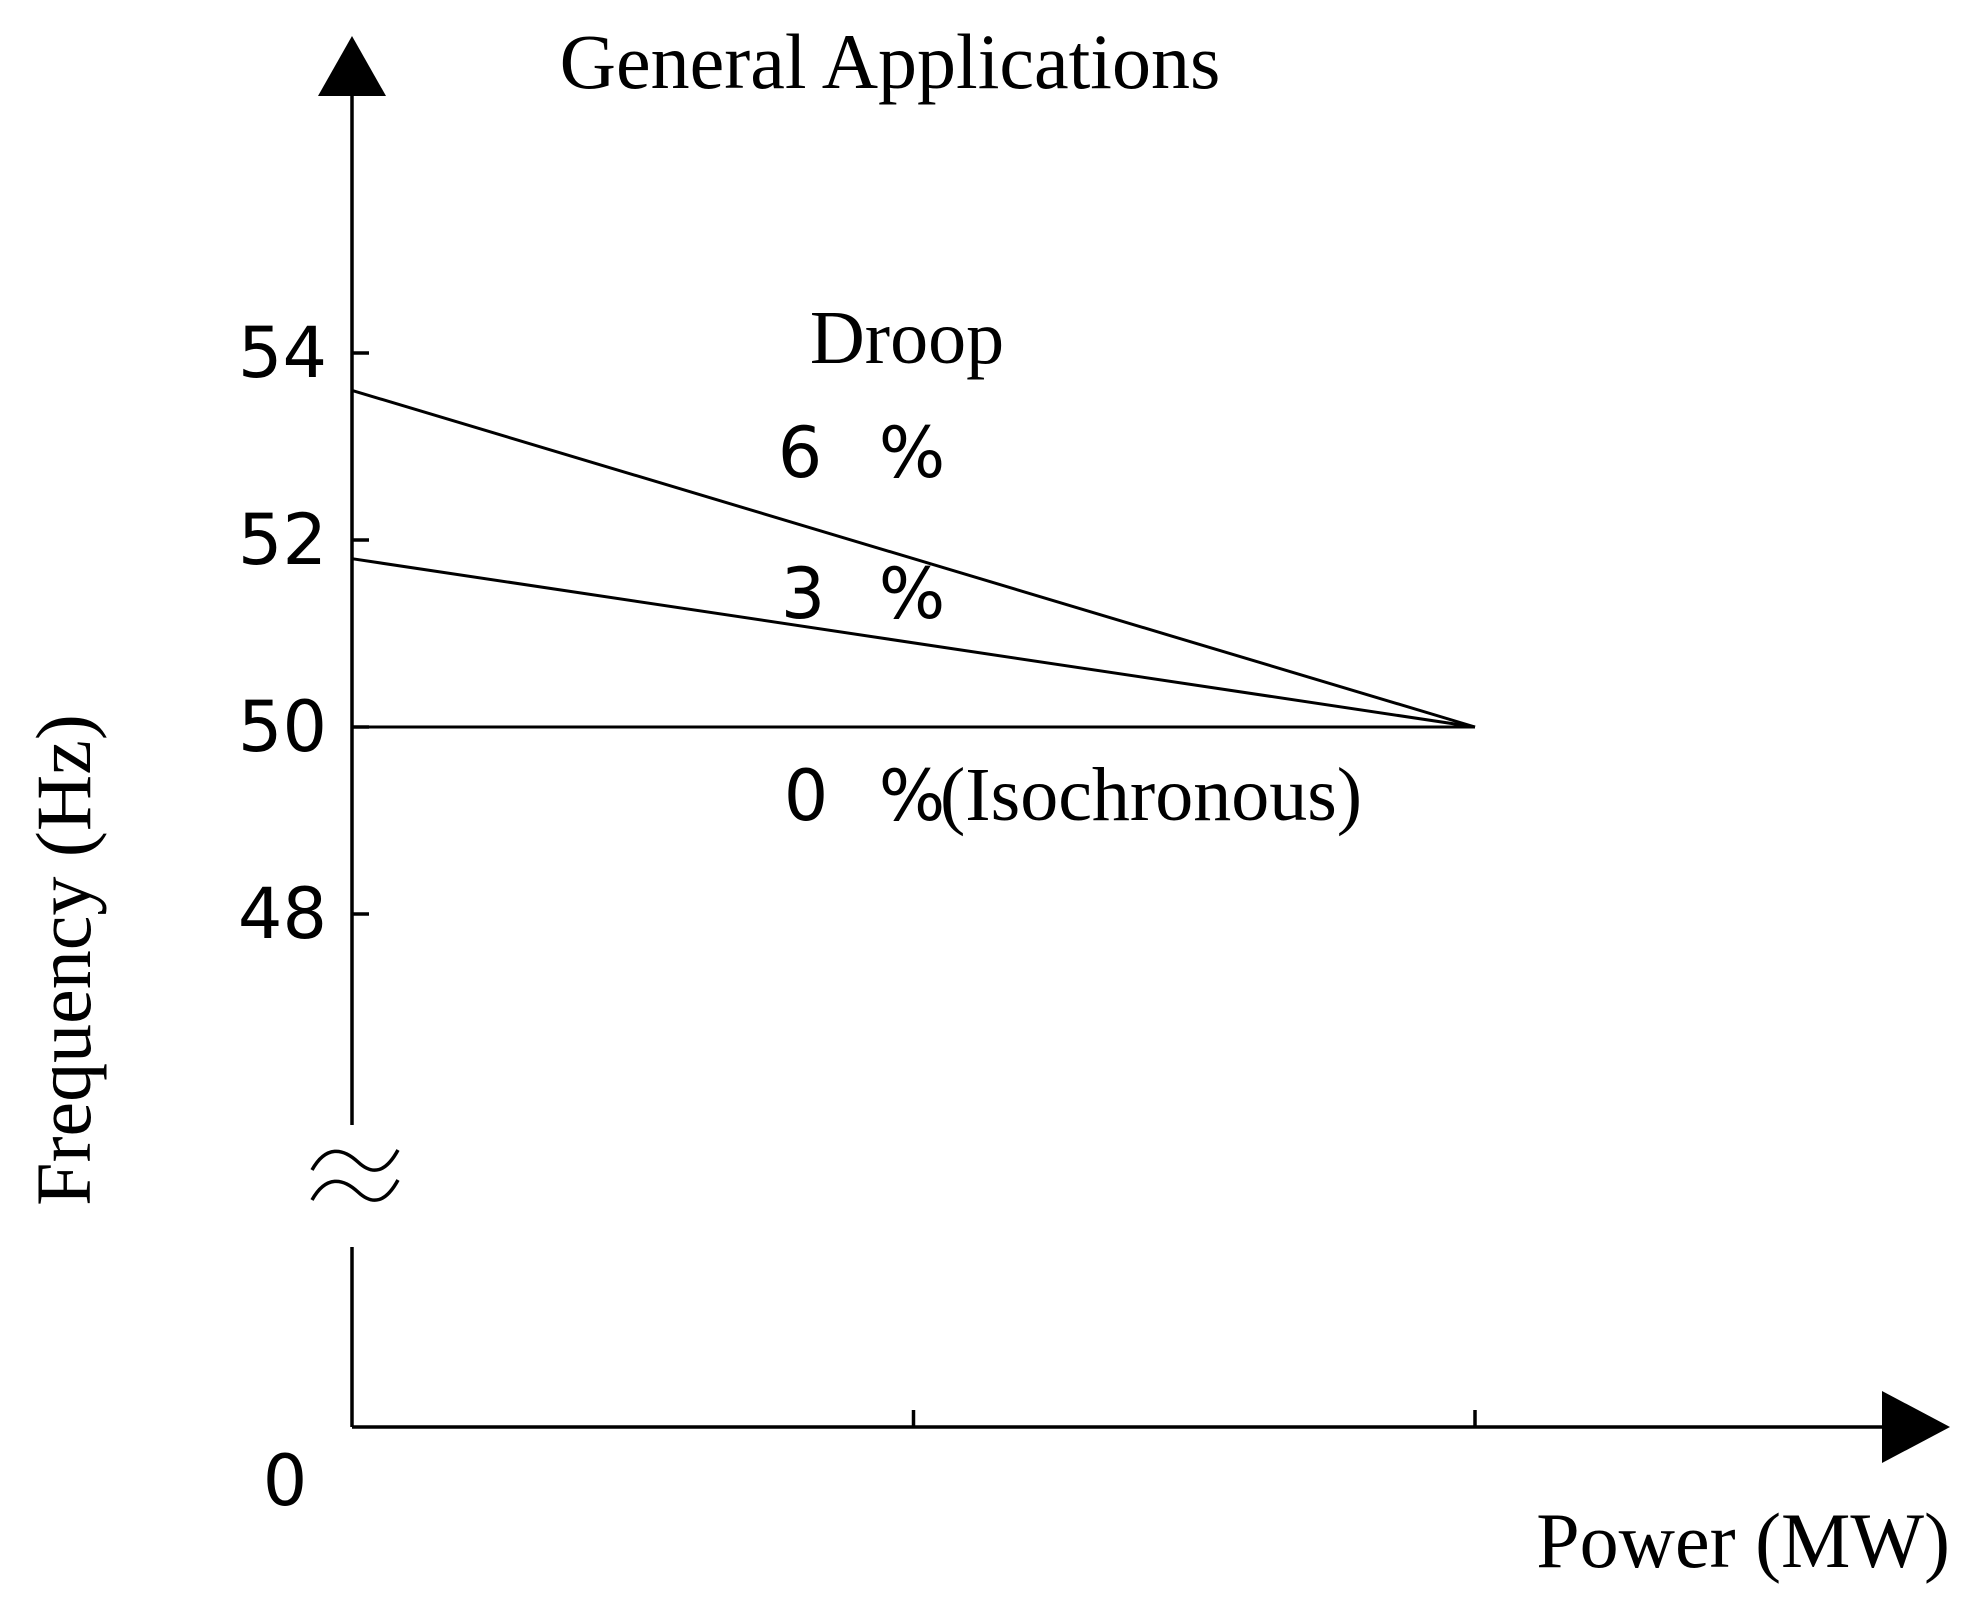  What do you see at coordinates (355, 1175) in the screenshot?
I see `axis-break-icon` at bounding box center [355, 1175].